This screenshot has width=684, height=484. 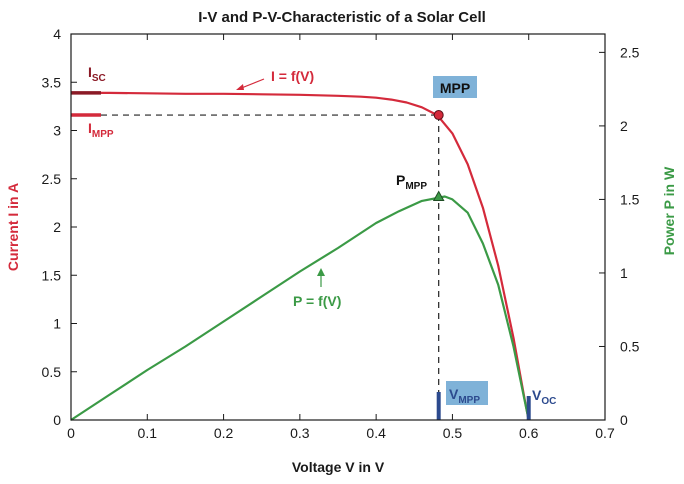 I want to click on x-tick-label: 0.3, so click(x=300, y=433).